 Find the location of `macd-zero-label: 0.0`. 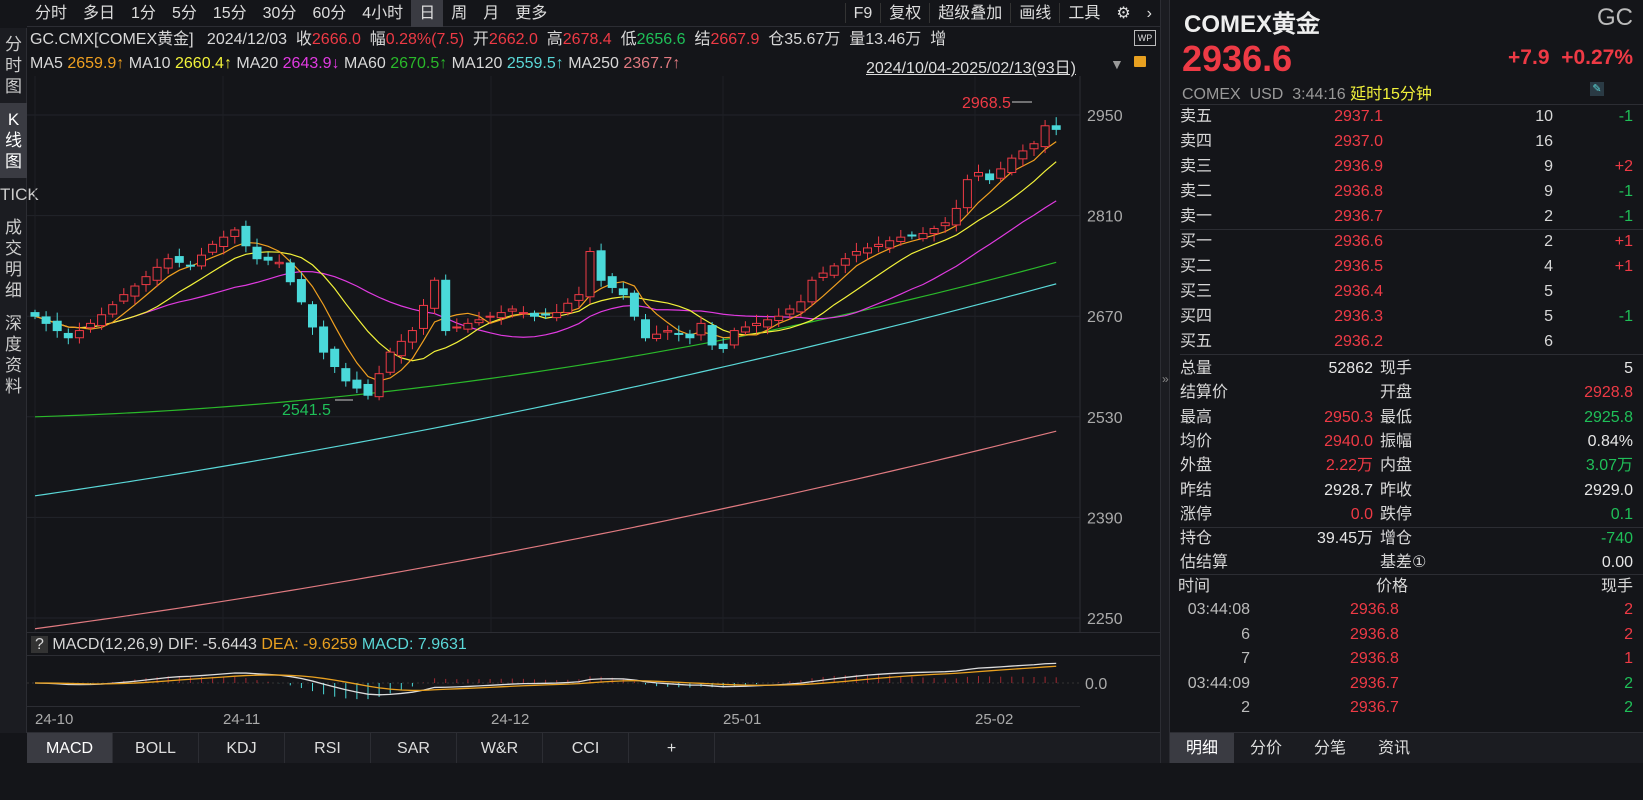

macd-zero-label: 0.0 is located at coordinates (1096, 684).